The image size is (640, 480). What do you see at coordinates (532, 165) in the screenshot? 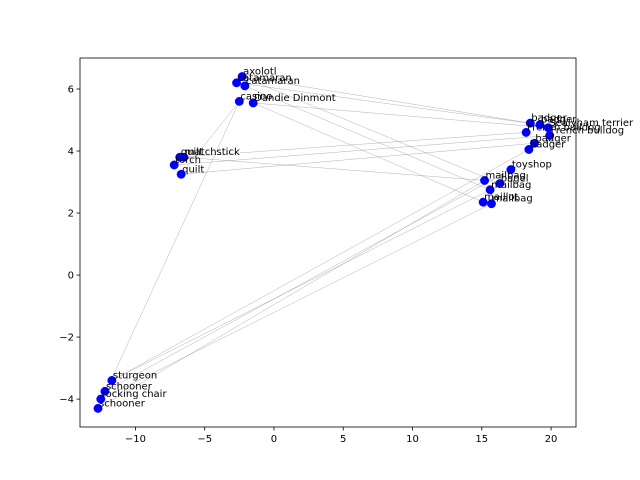
I see `point-label: toyshop` at bounding box center [532, 165].